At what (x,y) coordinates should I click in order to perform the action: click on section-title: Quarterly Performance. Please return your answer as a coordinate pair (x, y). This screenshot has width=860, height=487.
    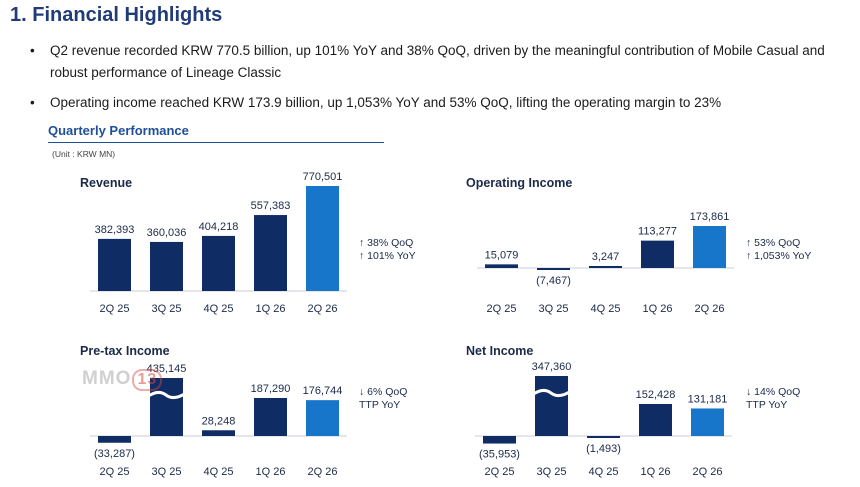
    Looking at the image, I should click on (118, 130).